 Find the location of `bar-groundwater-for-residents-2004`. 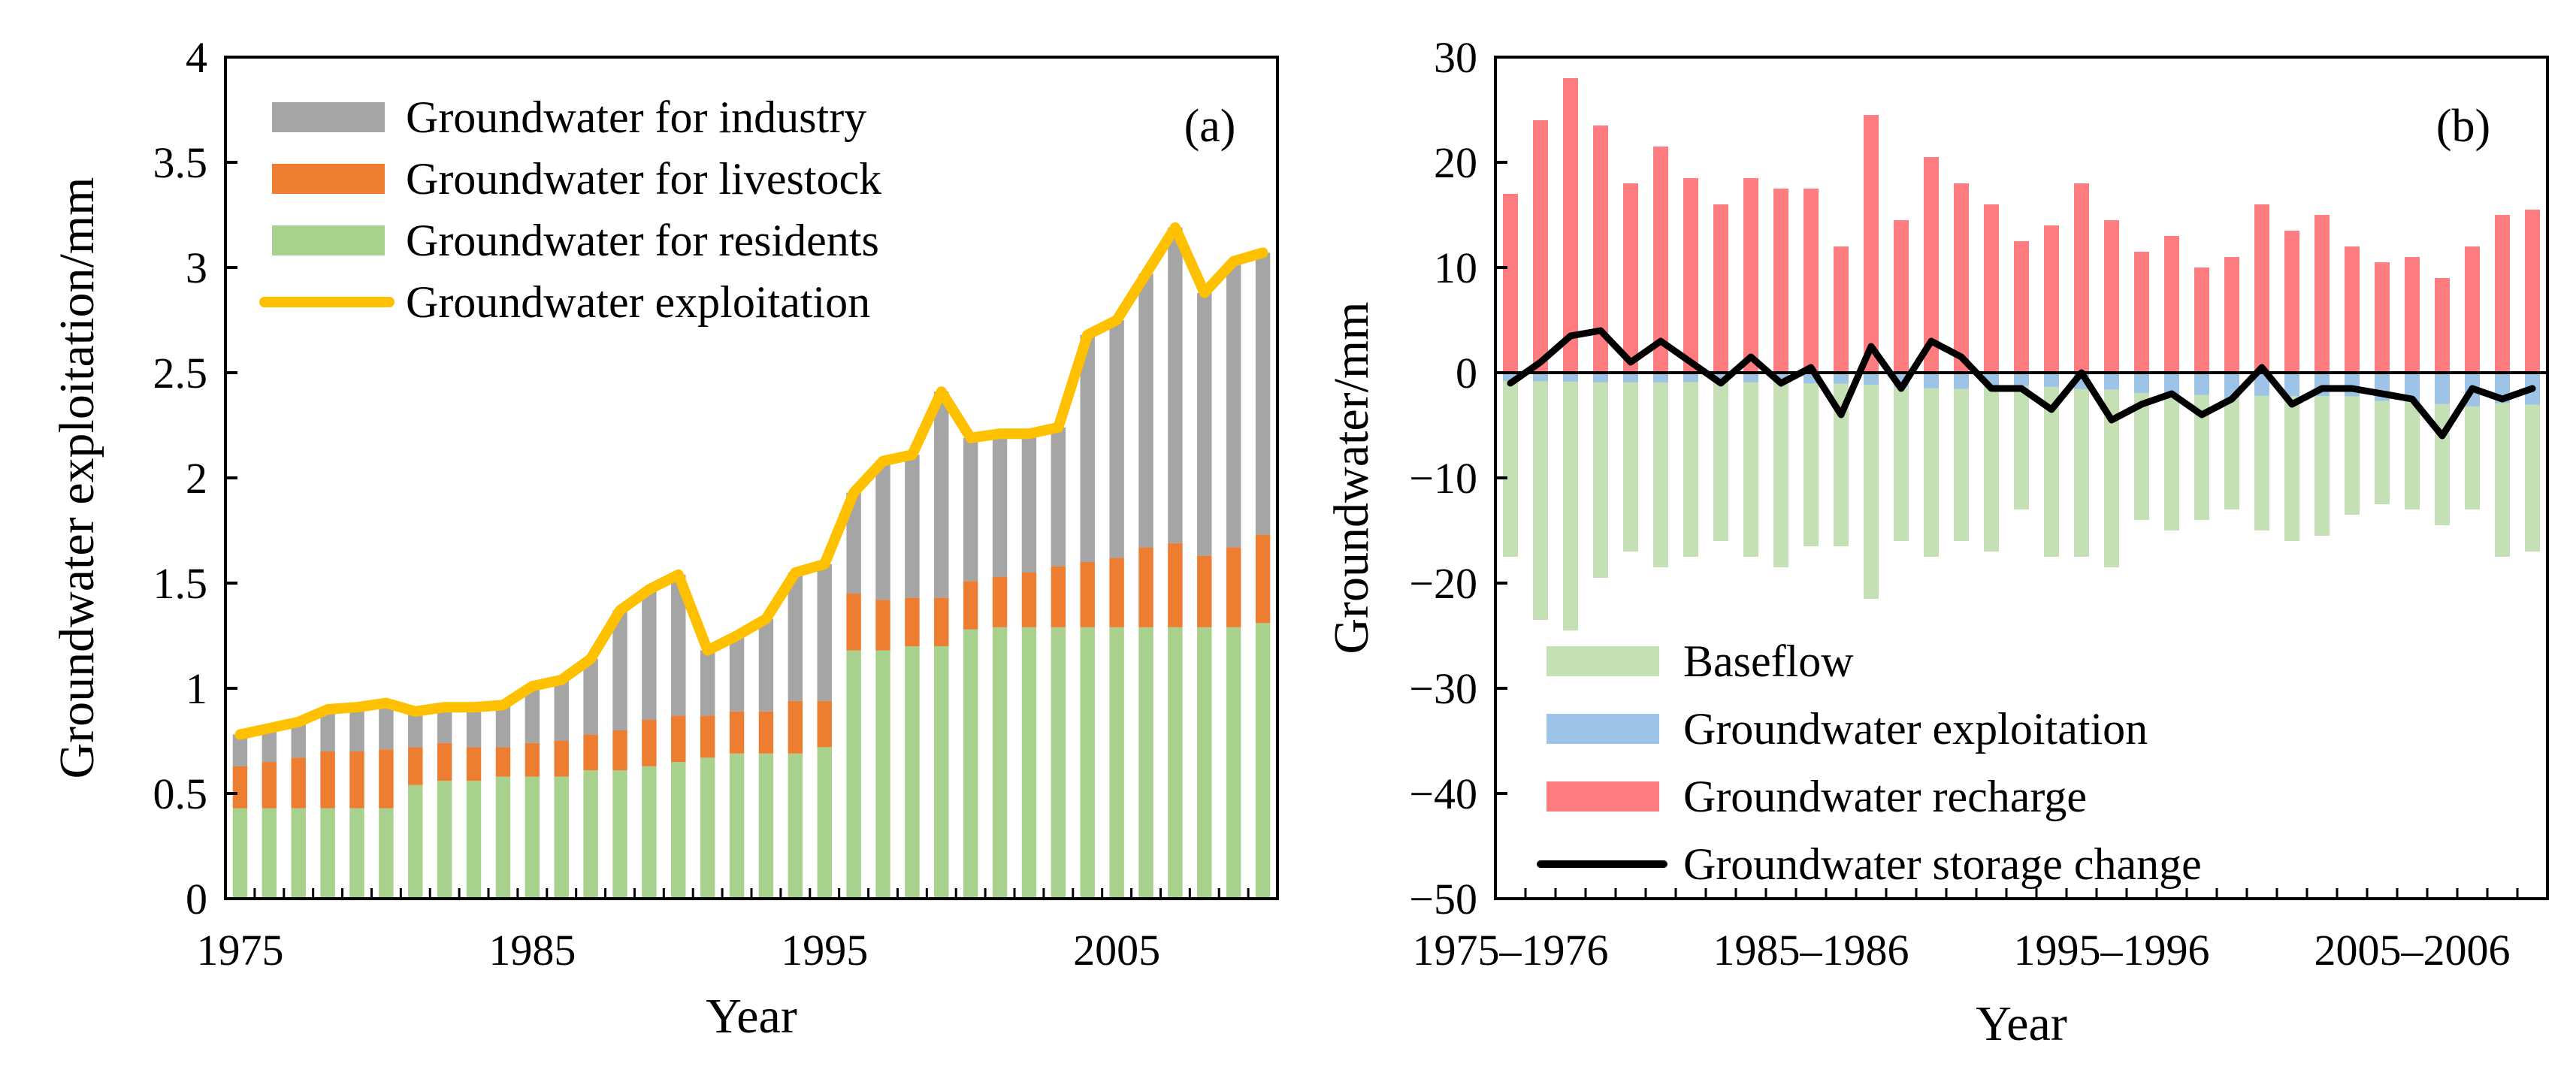

bar-groundwater-for-residents-2004 is located at coordinates (1087, 763).